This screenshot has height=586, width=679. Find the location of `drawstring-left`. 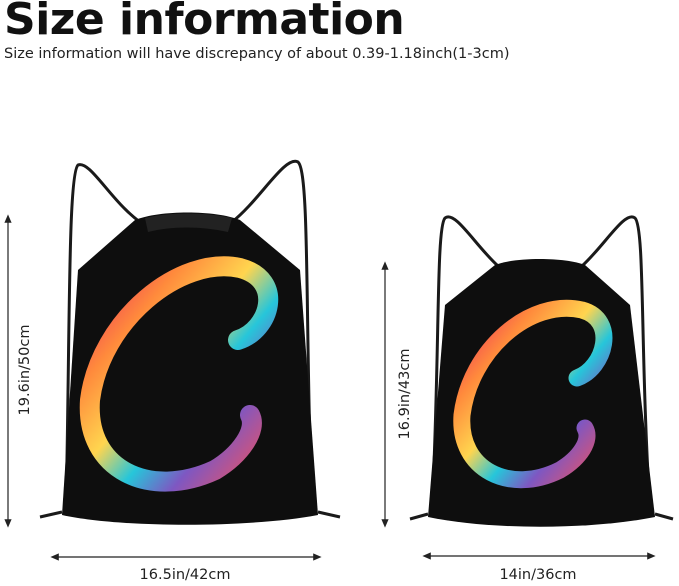

drawstring-left is located at coordinates (102, 337).